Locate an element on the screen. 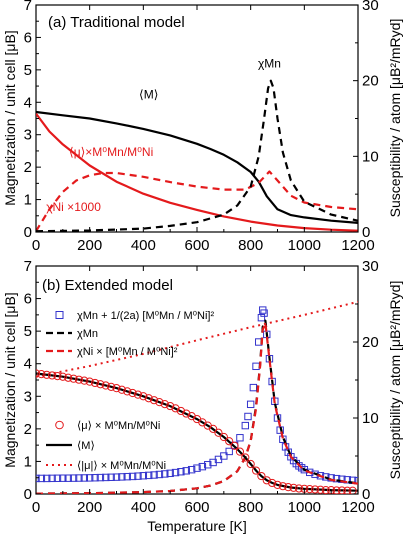  legend-entry-text: ⟨M⟩ is located at coordinates (86, 446).